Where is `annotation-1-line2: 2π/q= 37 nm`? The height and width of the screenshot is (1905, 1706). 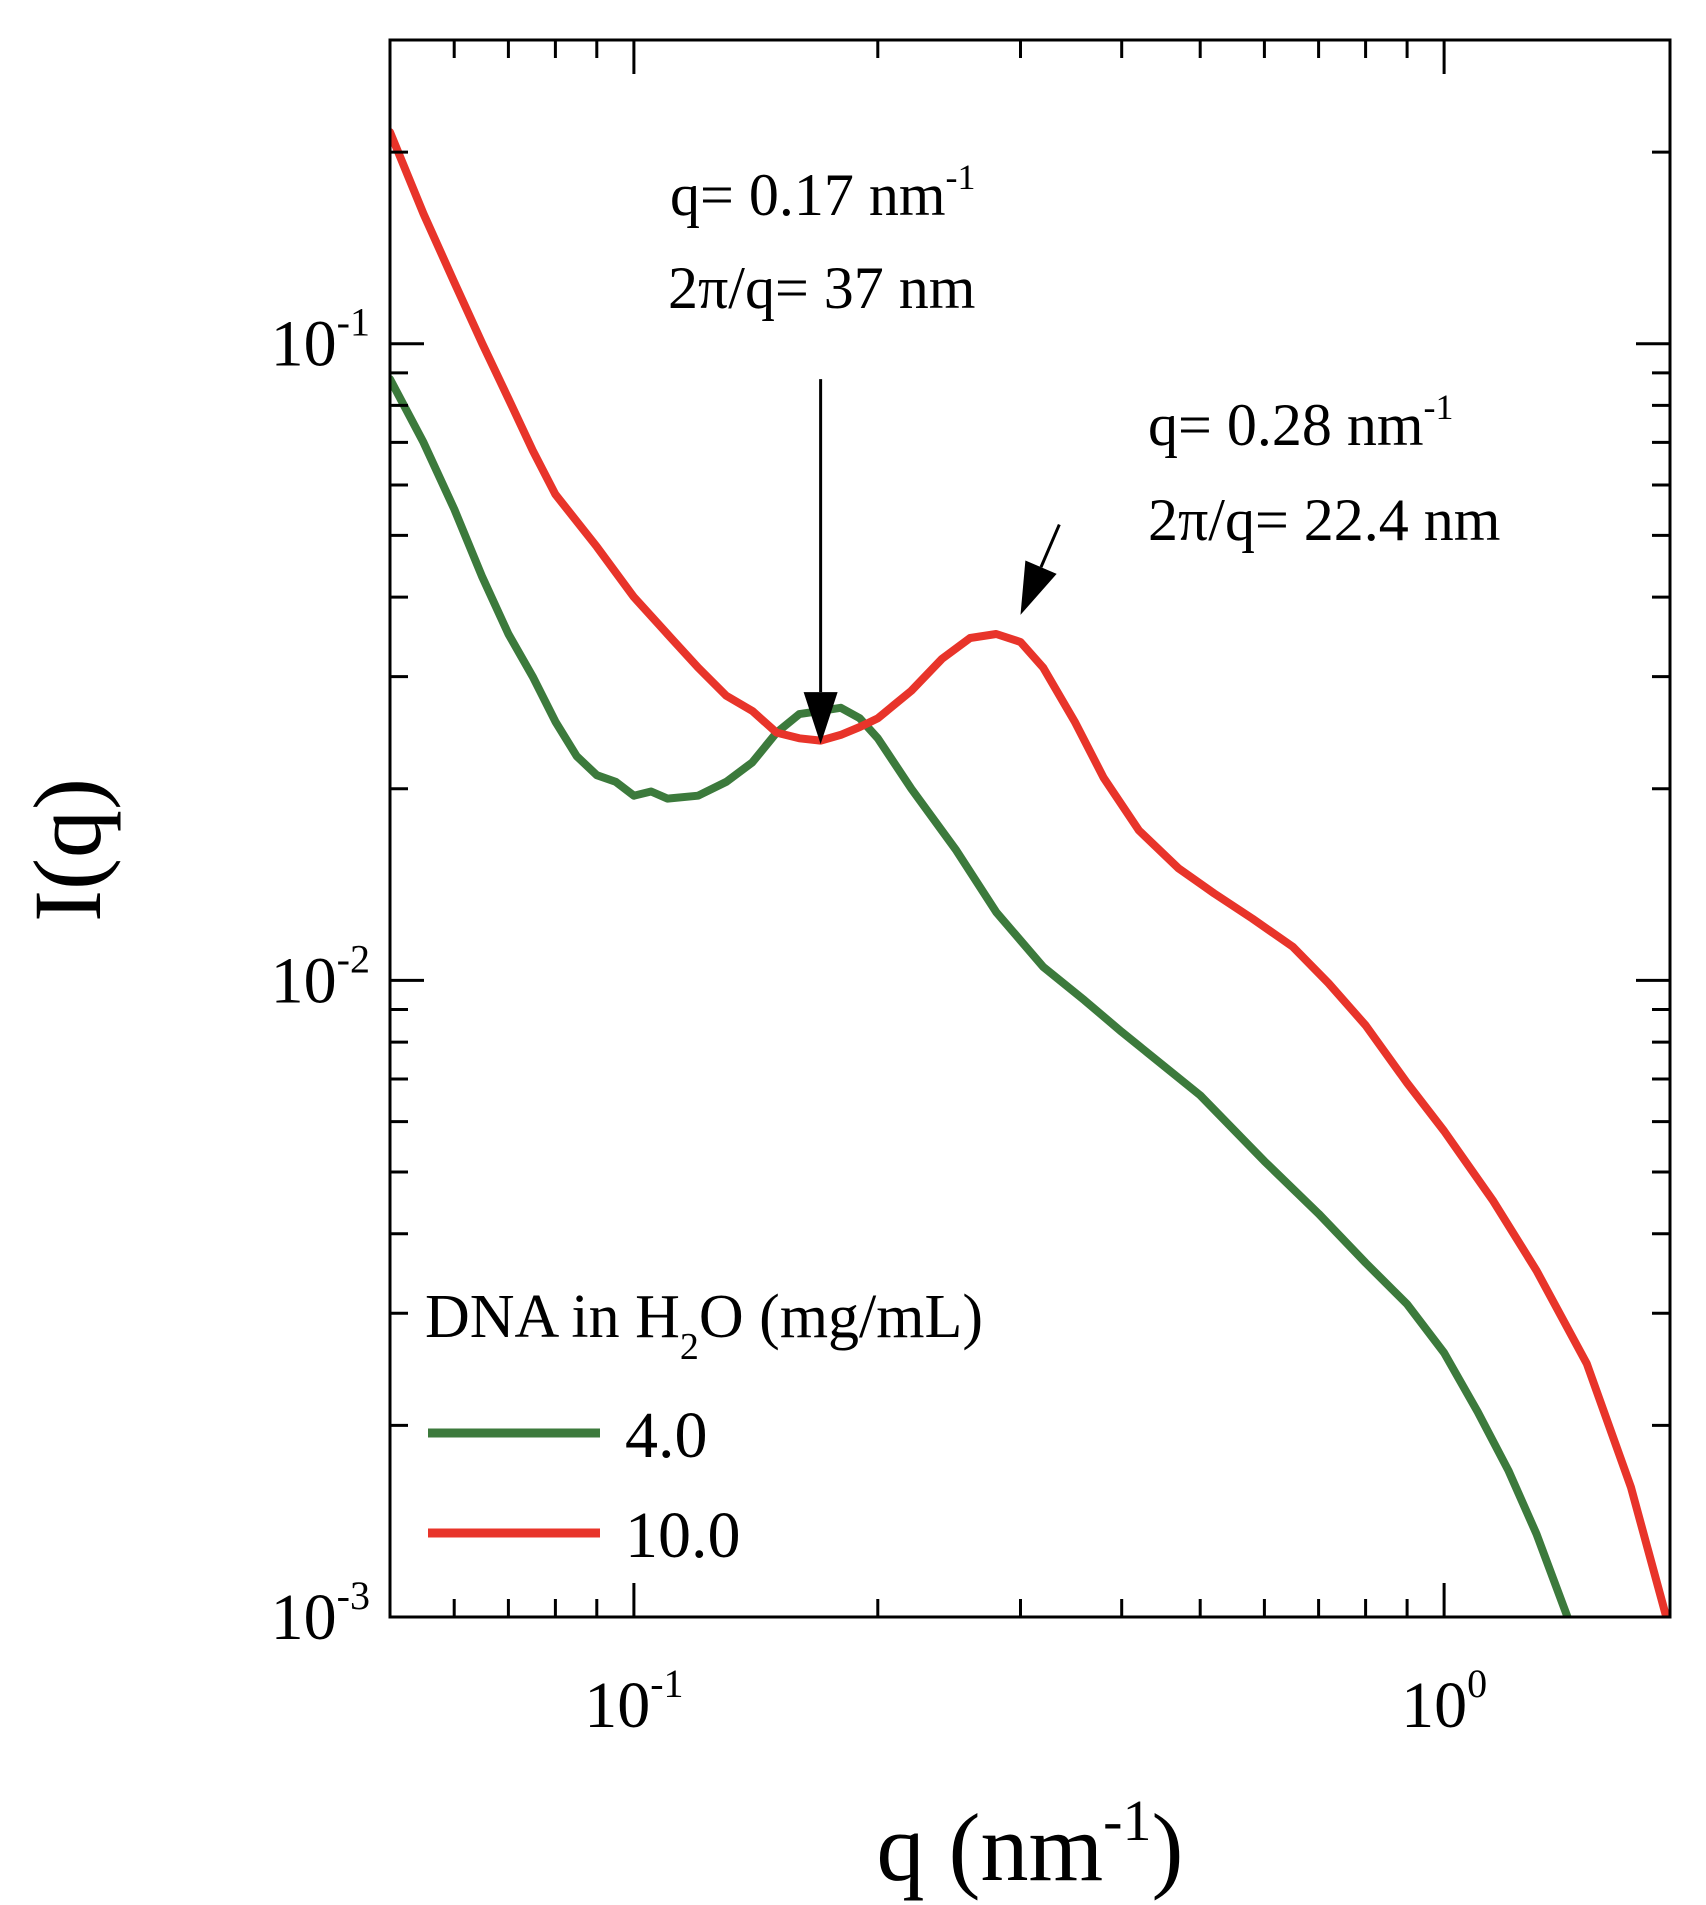 annotation-1-line2: 2π/q= 37 nm is located at coordinates (821, 288).